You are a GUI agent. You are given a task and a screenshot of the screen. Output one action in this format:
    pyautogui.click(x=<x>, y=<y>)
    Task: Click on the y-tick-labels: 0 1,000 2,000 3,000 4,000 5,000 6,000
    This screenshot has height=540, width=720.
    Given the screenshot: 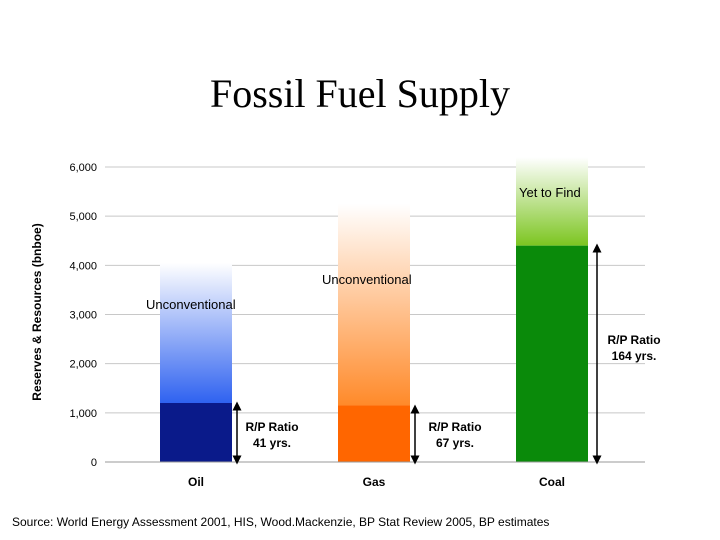 What is the action you would take?
    pyautogui.click(x=83, y=315)
    